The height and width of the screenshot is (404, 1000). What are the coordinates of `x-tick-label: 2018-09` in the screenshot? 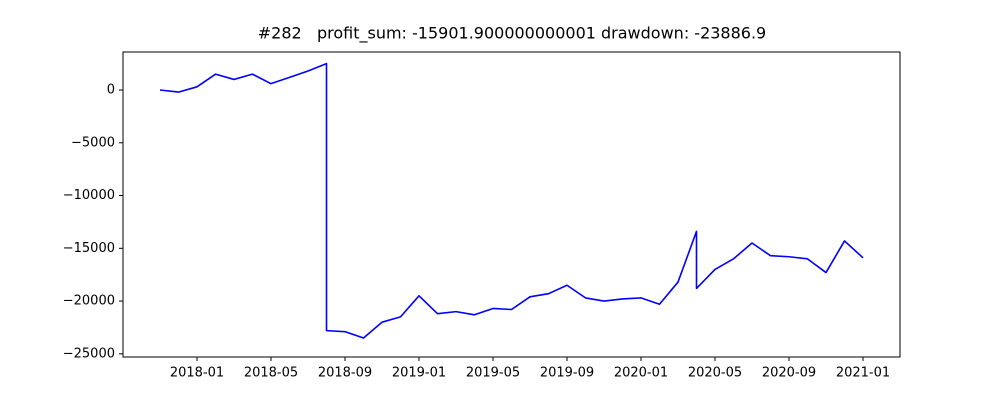 It's located at (345, 373).